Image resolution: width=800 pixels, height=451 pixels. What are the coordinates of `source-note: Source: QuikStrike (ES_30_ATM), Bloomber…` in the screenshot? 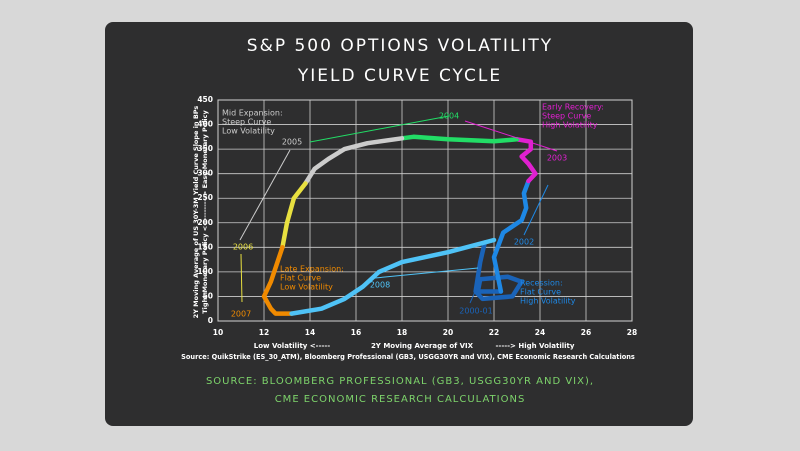 It's located at (408, 357).